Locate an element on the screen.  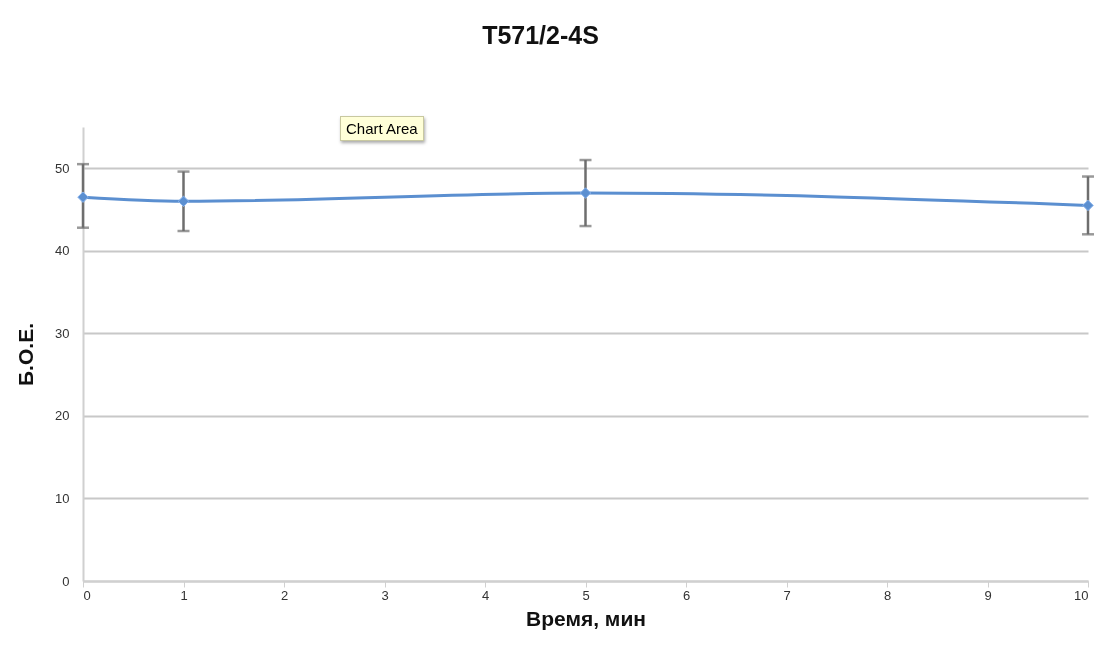
x-tick-label: 1 is located at coordinates (184, 595).